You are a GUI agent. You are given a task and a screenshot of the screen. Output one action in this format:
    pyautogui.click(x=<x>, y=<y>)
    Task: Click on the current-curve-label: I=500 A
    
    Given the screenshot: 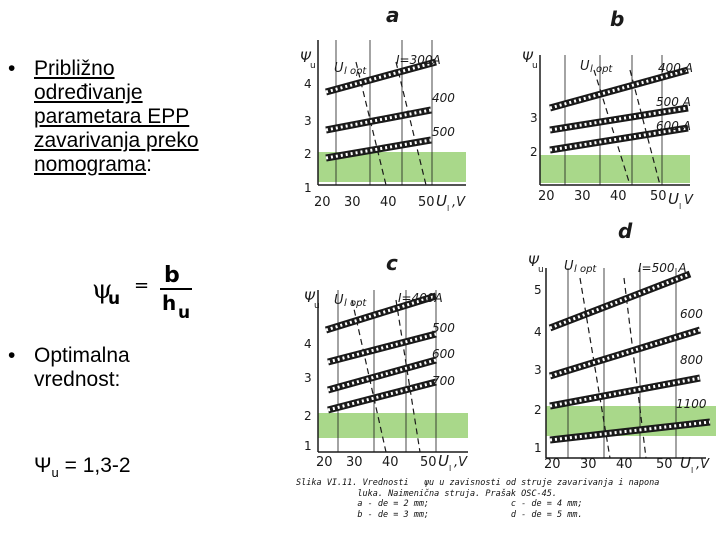 What is the action you would take?
    pyautogui.click(x=662, y=268)
    